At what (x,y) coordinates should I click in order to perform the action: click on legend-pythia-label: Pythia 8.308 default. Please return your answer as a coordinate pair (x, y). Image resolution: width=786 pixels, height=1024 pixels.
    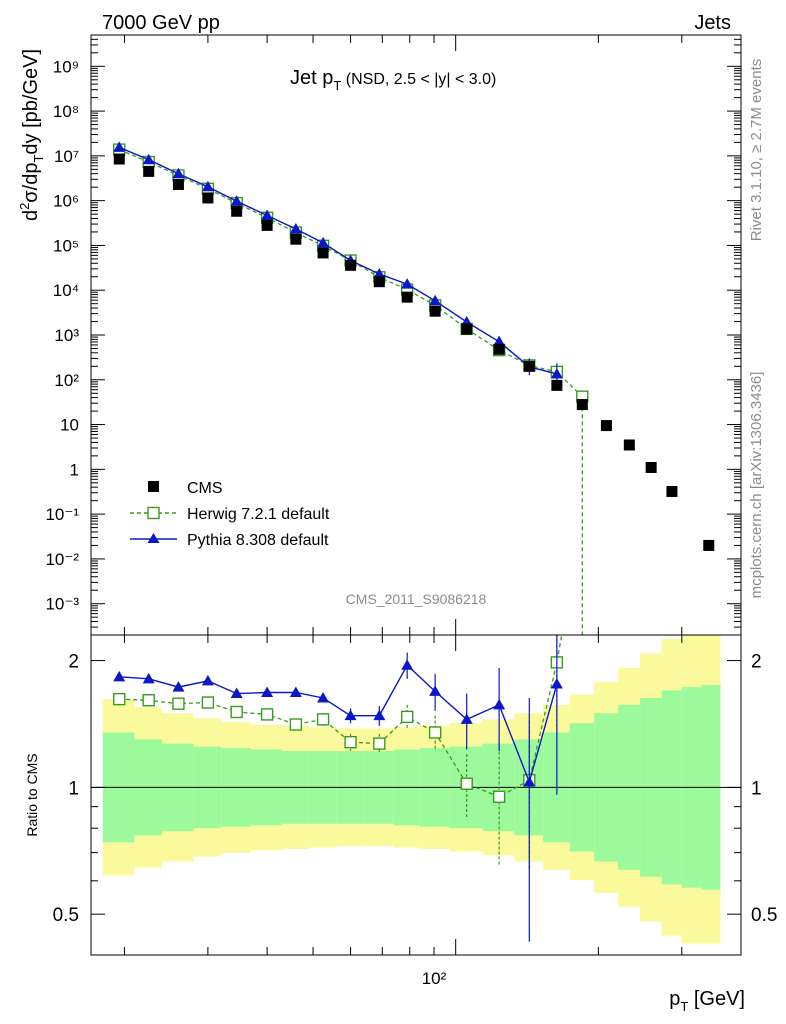
    Looking at the image, I should click on (258, 540).